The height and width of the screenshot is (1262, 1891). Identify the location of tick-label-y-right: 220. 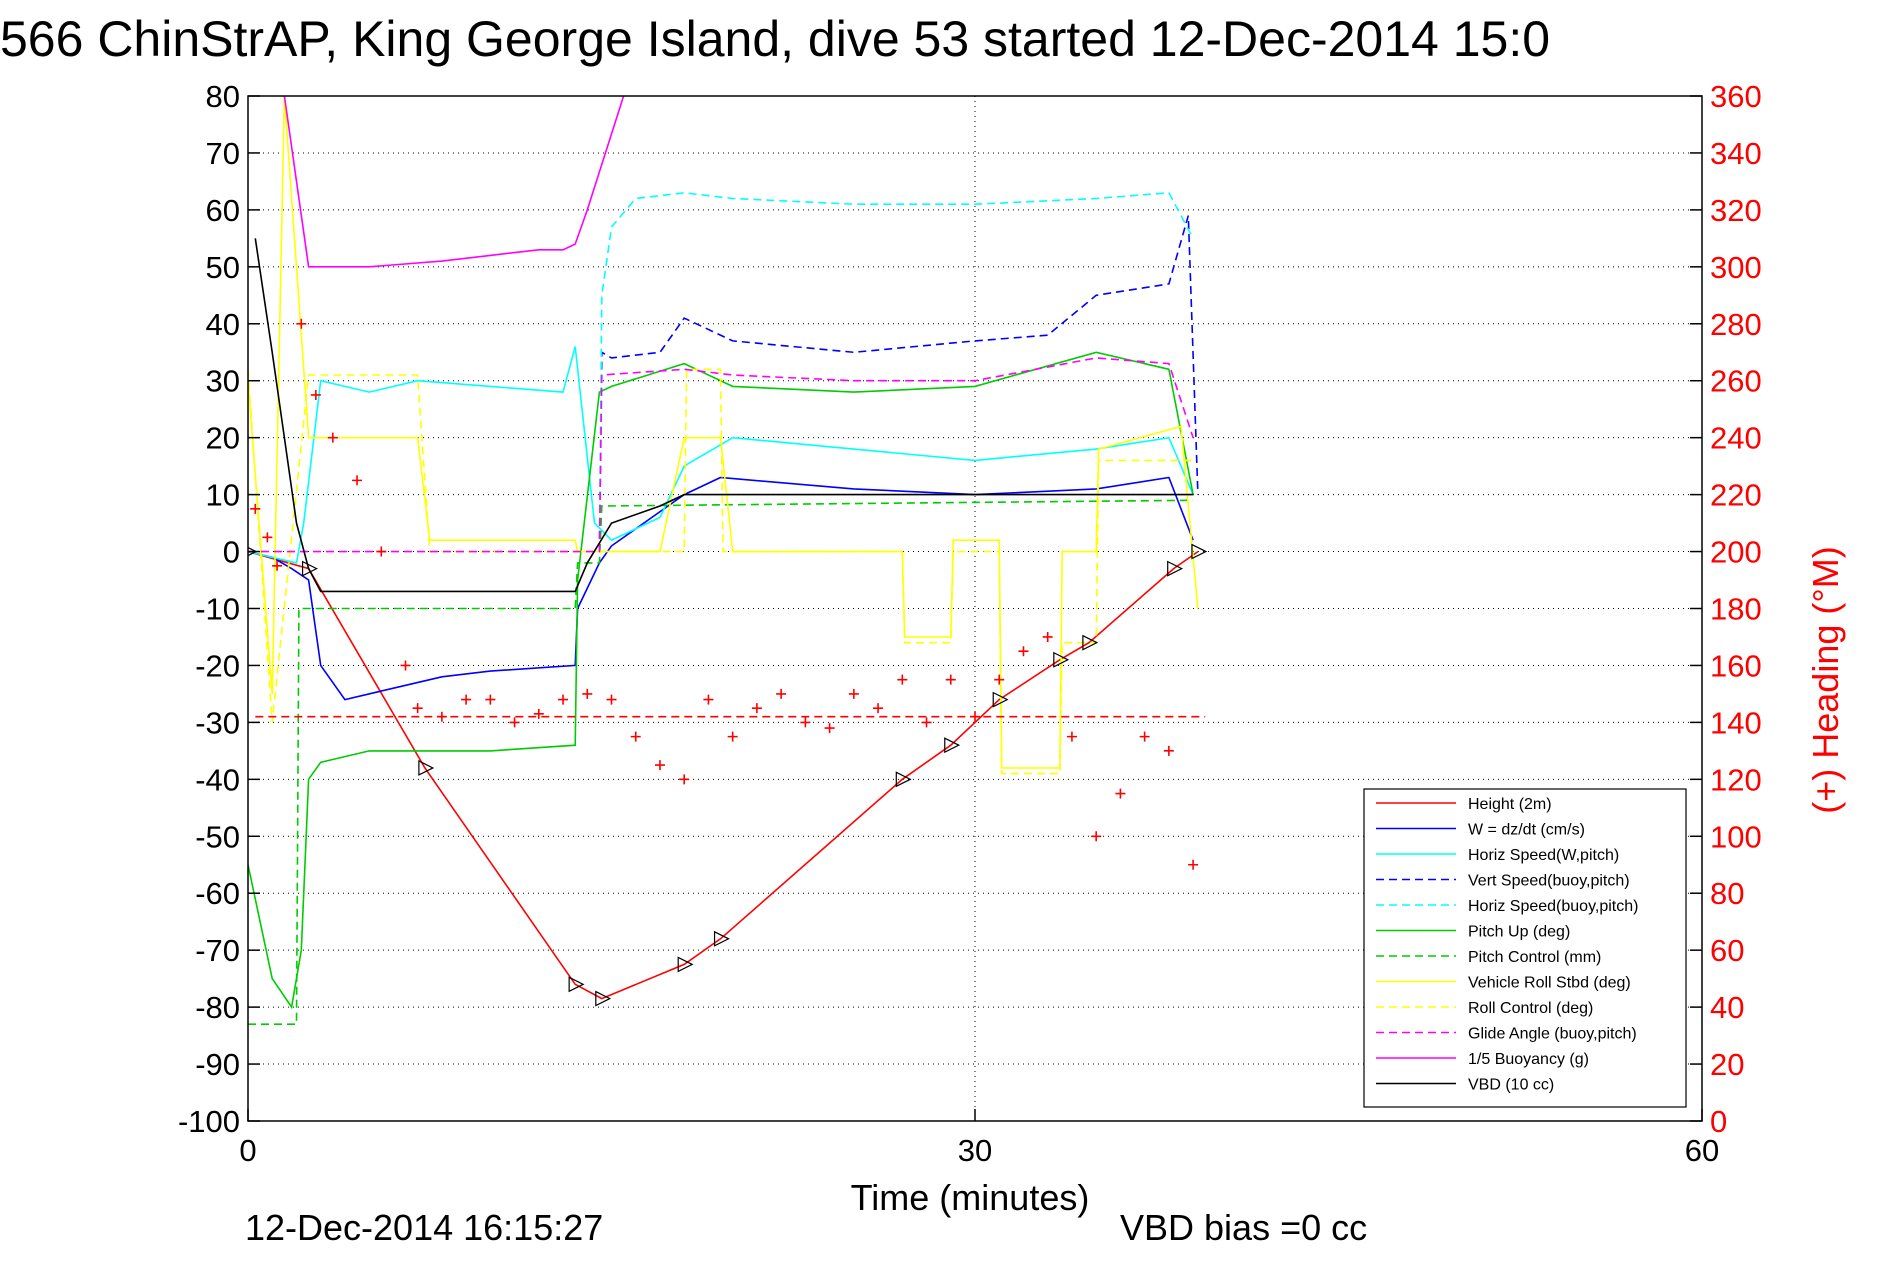
(1736, 495).